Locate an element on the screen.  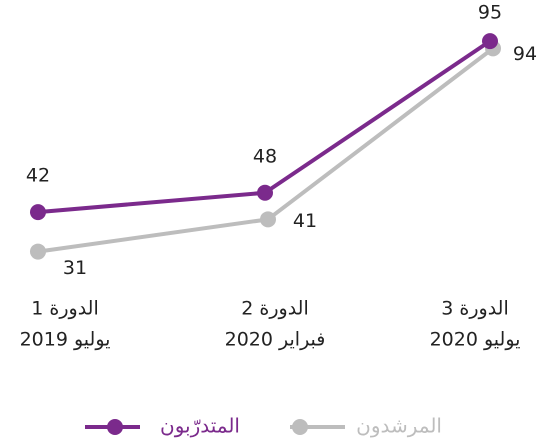
data-label: 41 is located at coordinates (305, 221).